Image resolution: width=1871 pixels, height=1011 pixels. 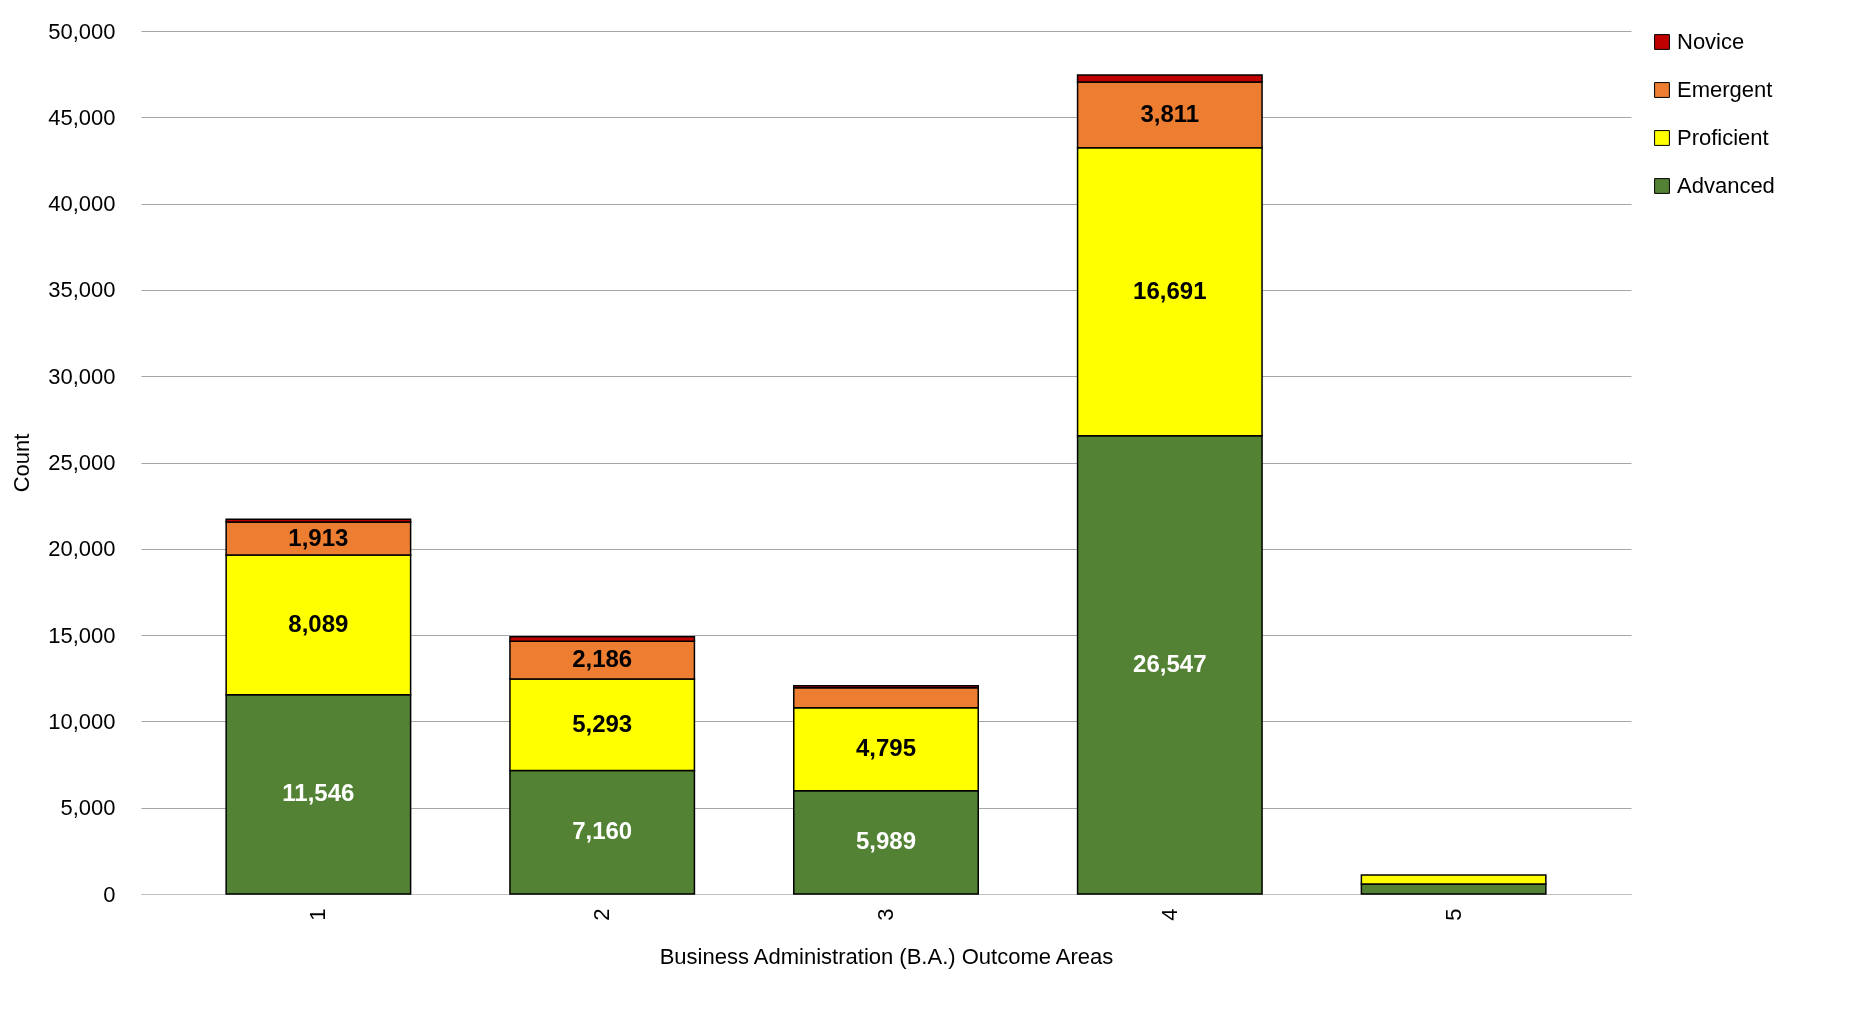 What do you see at coordinates (22, 463) in the screenshot?
I see `y-axis-title: Count` at bounding box center [22, 463].